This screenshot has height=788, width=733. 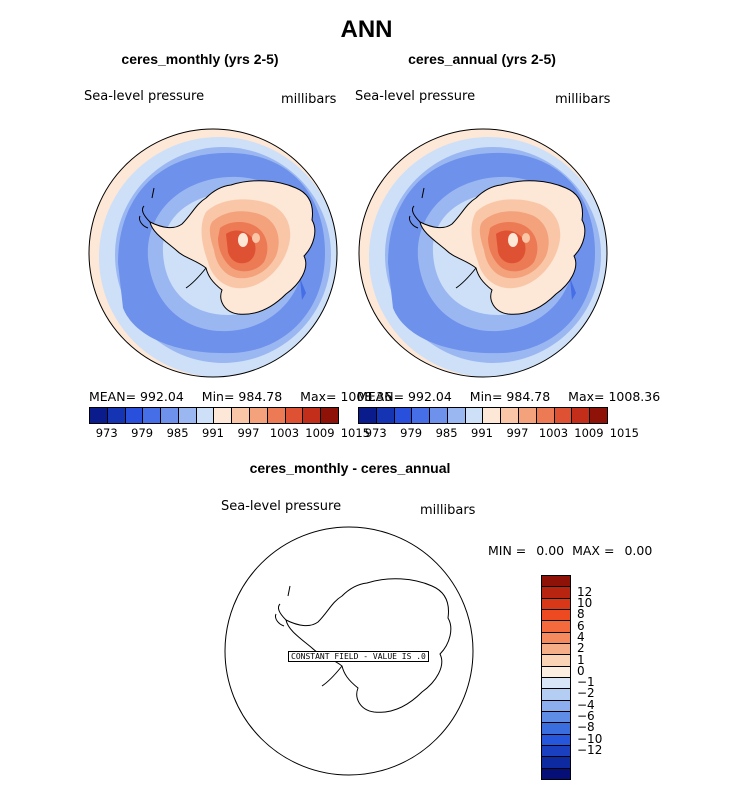 I want to click on diff-units-label: millibars, so click(x=448, y=510).